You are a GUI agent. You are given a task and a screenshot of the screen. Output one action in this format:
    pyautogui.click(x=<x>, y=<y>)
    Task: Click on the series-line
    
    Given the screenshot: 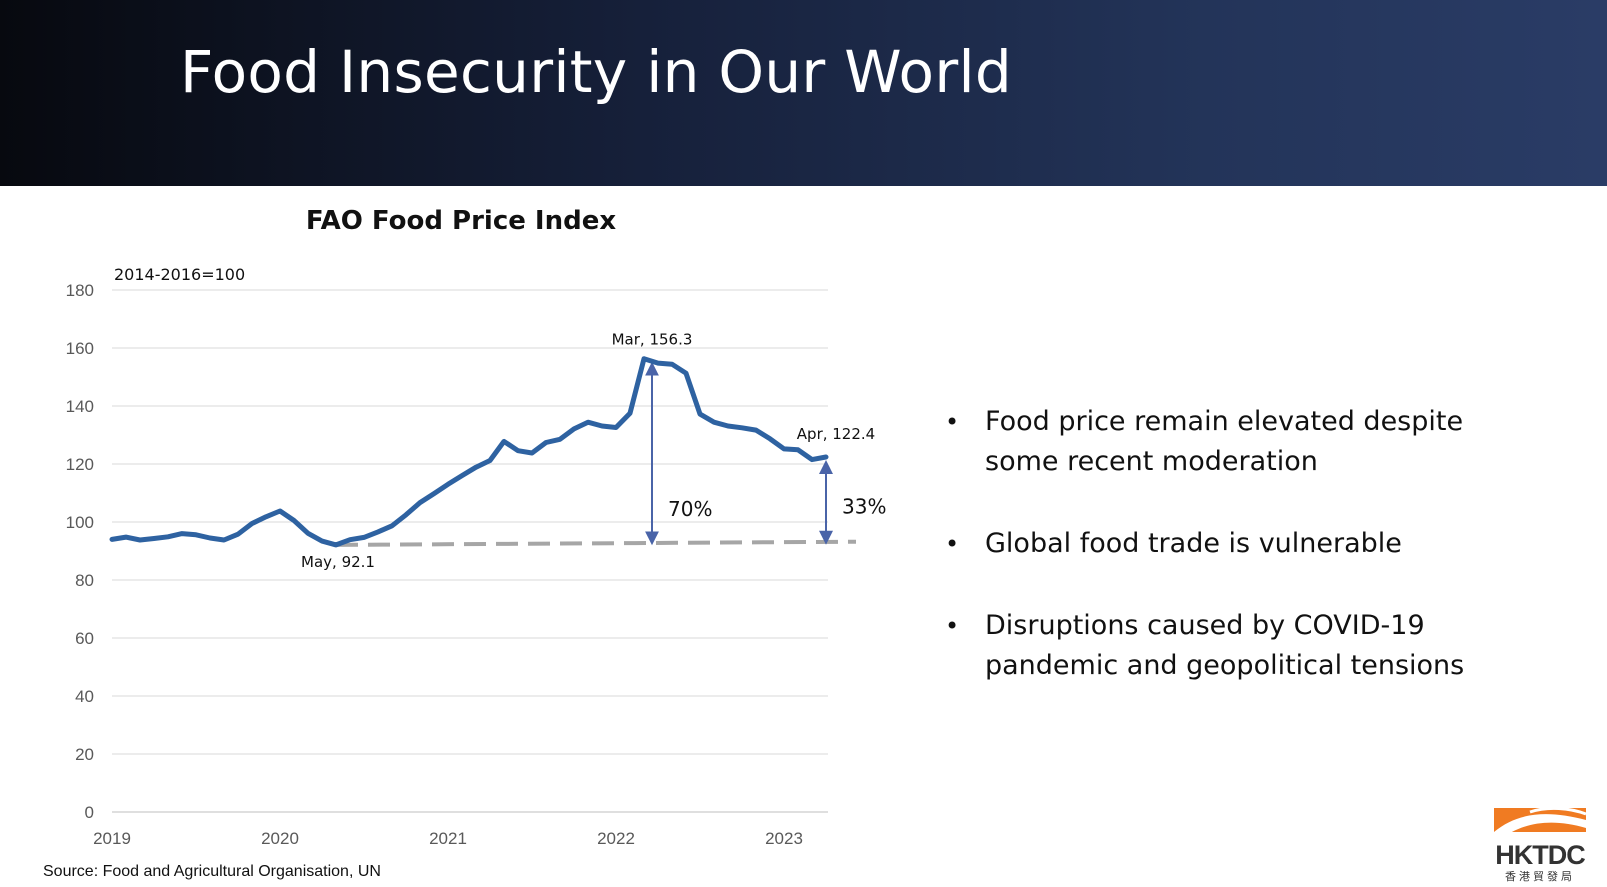 What is the action you would take?
    pyautogui.click(x=469, y=452)
    